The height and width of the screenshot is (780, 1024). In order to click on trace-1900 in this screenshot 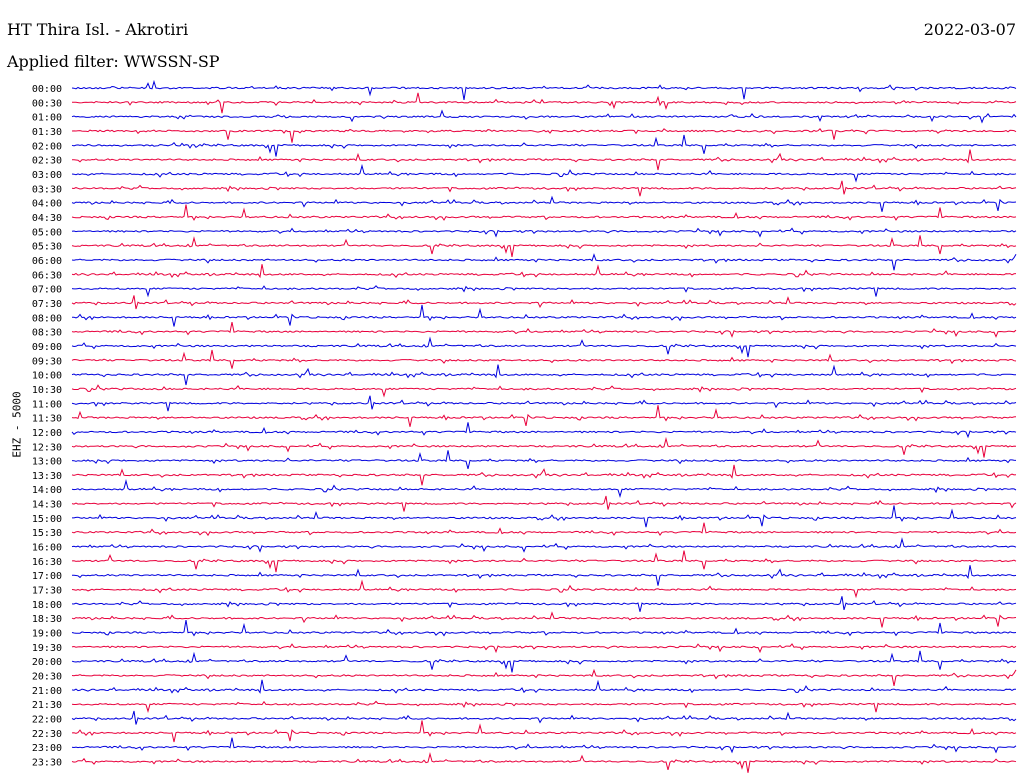, I will do `click(544, 628)`.